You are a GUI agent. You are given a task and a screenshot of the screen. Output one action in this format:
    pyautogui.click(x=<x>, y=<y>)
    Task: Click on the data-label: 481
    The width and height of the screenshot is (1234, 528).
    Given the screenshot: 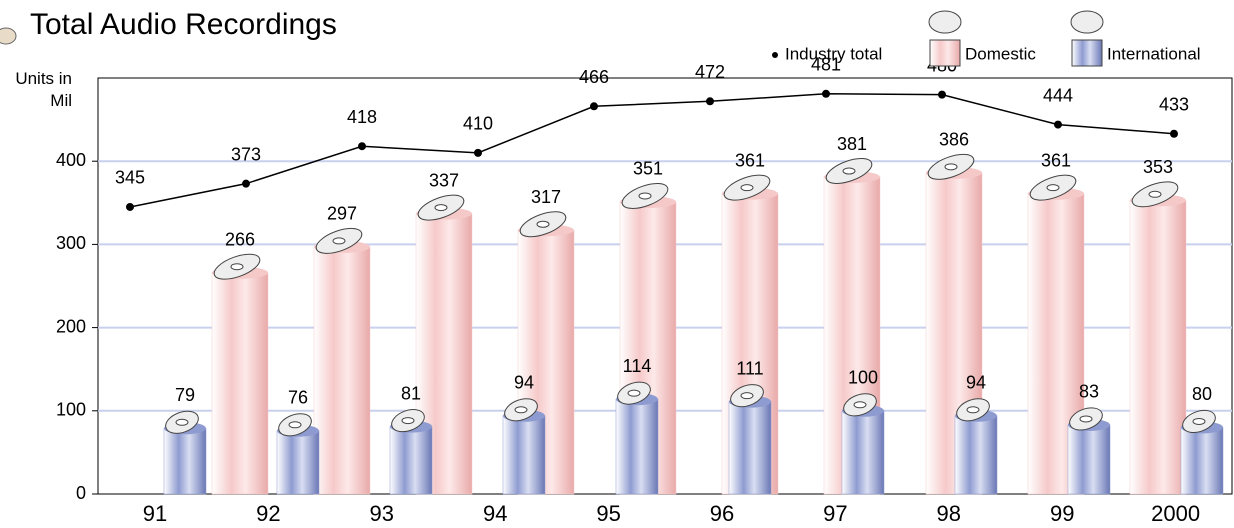 What is the action you would take?
    pyautogui.click(x=826, y=65)
    